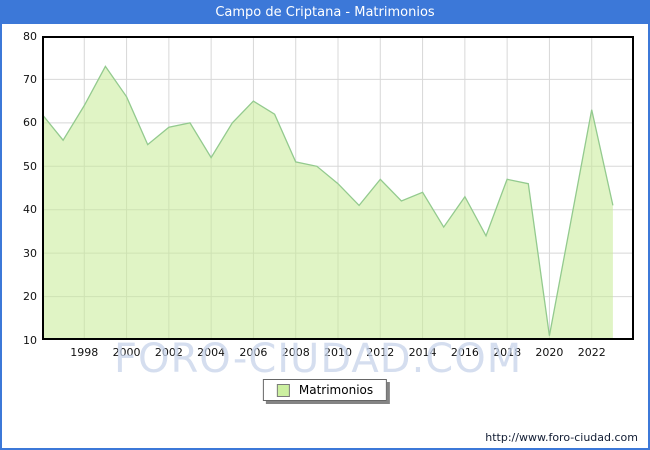 Image resolution: width=650 pixels, height=450 pixels. What do you see at coordinates (168, 352) in the screenshot?
I see `x-tick-label: 2002` at bounding box center [168, 352].